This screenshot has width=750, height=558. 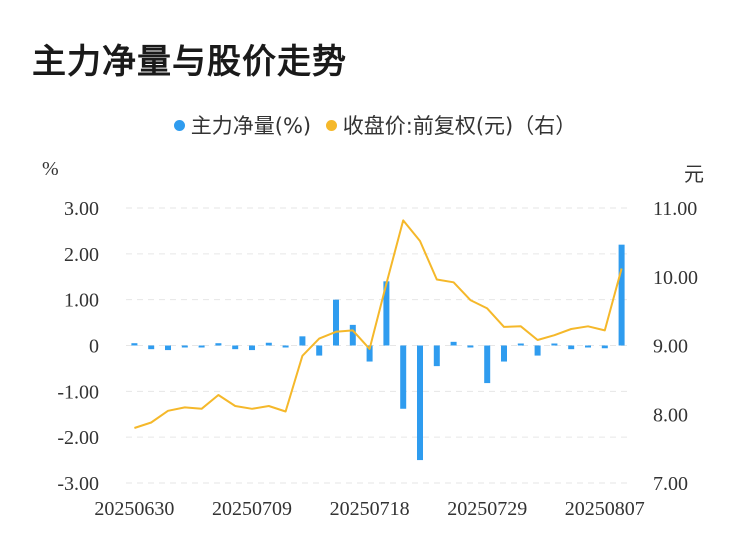 What do you see at coordinates (331, 125) in the screenshot?
I see `legend-line-dot-icon` at bounding box center [331, 125].